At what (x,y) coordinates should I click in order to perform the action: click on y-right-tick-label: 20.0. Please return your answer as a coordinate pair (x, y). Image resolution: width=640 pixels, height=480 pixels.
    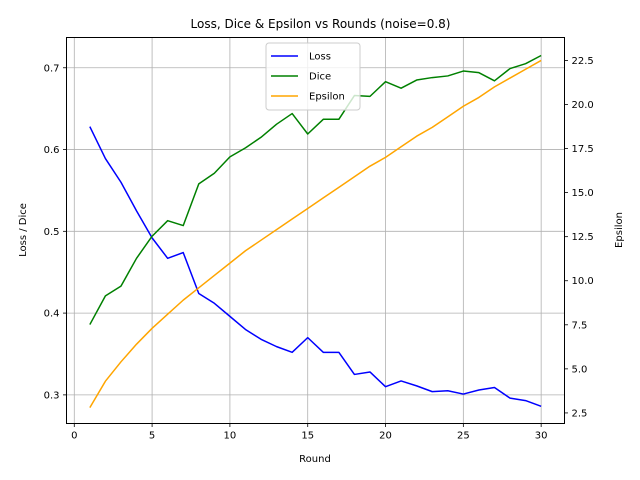
    Looking at the image, I should click on (583, 105).